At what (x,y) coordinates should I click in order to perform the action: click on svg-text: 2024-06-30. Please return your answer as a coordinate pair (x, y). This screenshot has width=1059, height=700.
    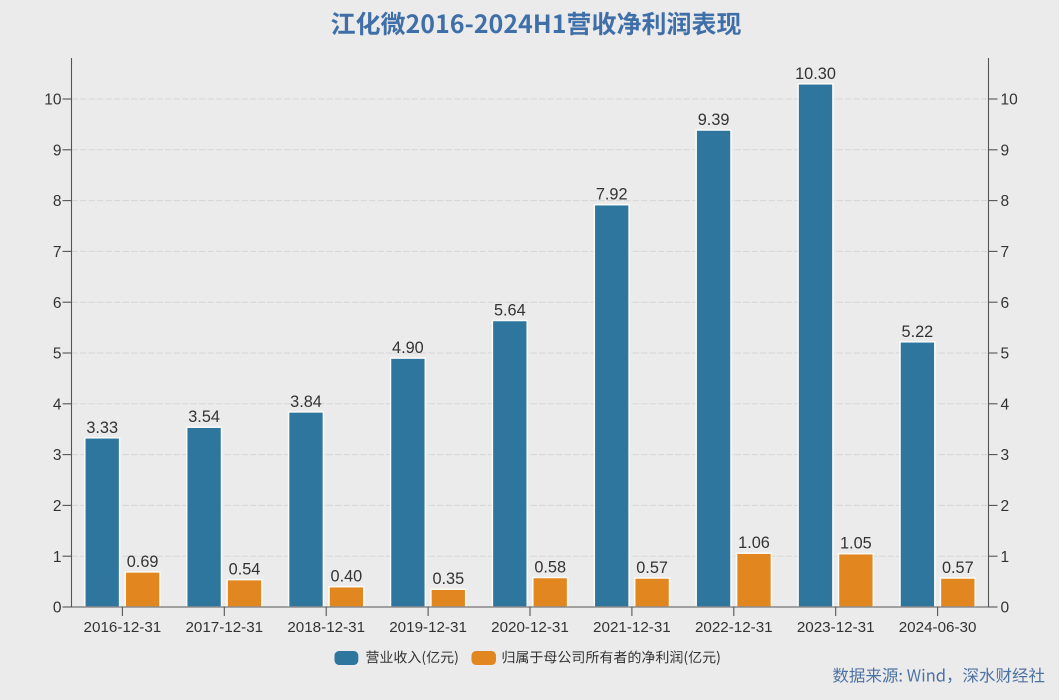
    Looking at the image, I should click on (938, 627).